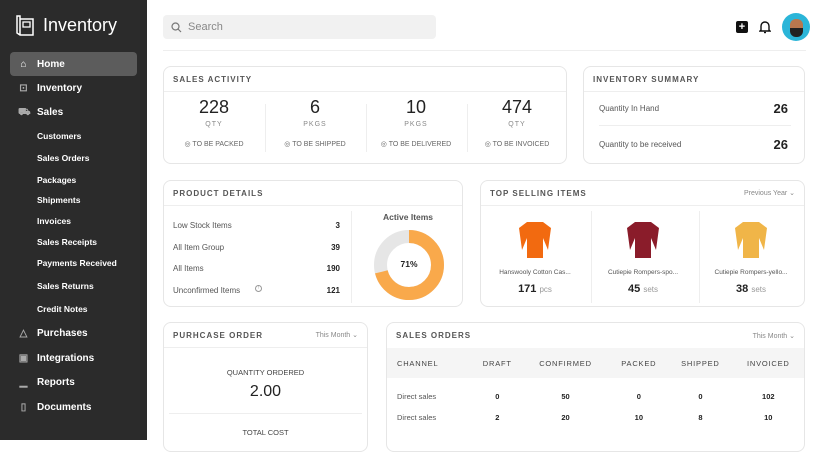 Image resolution: width=825 pixels, height=452 pixels. Describe the element at coordinates (595, 396) in the screenshot. I see `table-row: Direct sales 0 50 0 0 102` at that location.